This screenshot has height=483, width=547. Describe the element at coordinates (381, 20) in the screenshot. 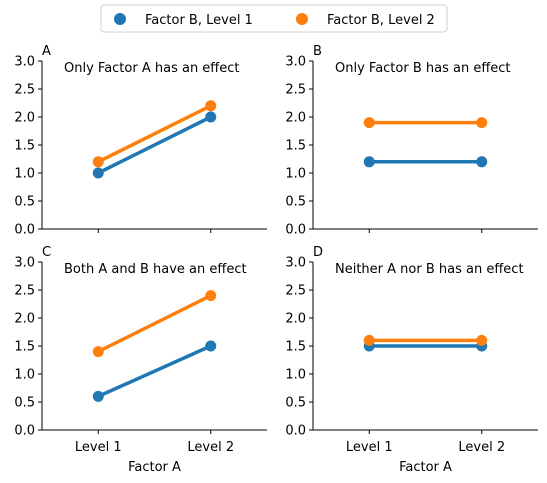

I see `legend-label-2: Factor B, Level 2` at that location.